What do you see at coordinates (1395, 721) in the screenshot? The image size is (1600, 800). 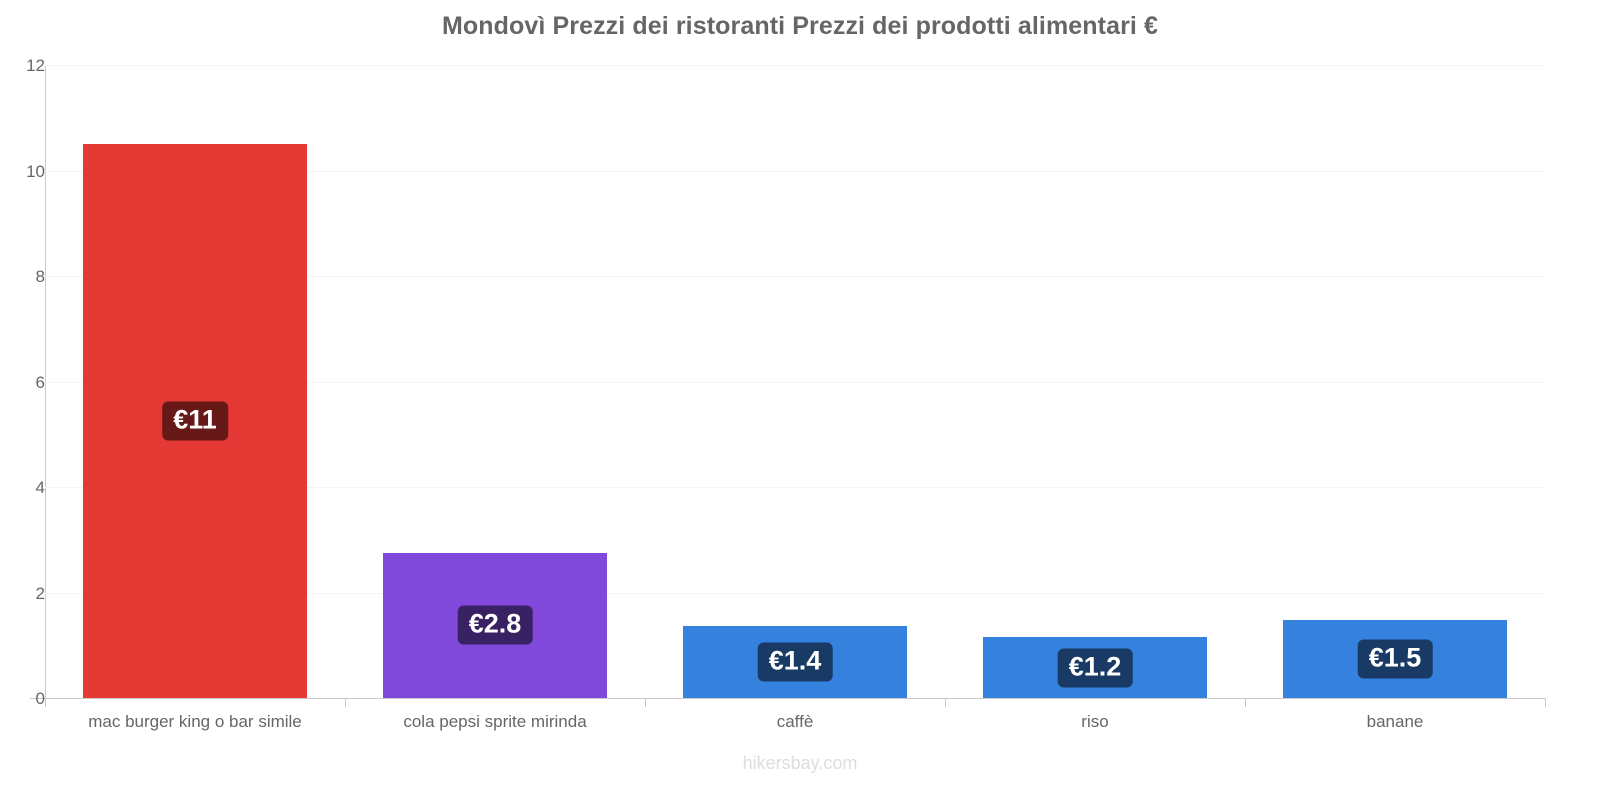 I see `x-axis-tick-label: banane` at bounding box center [1395, 721].